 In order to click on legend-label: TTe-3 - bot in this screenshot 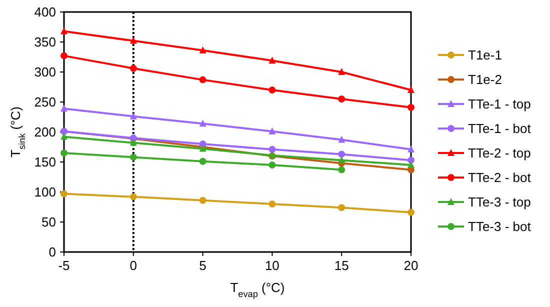, I will do `click(500, 226)`.